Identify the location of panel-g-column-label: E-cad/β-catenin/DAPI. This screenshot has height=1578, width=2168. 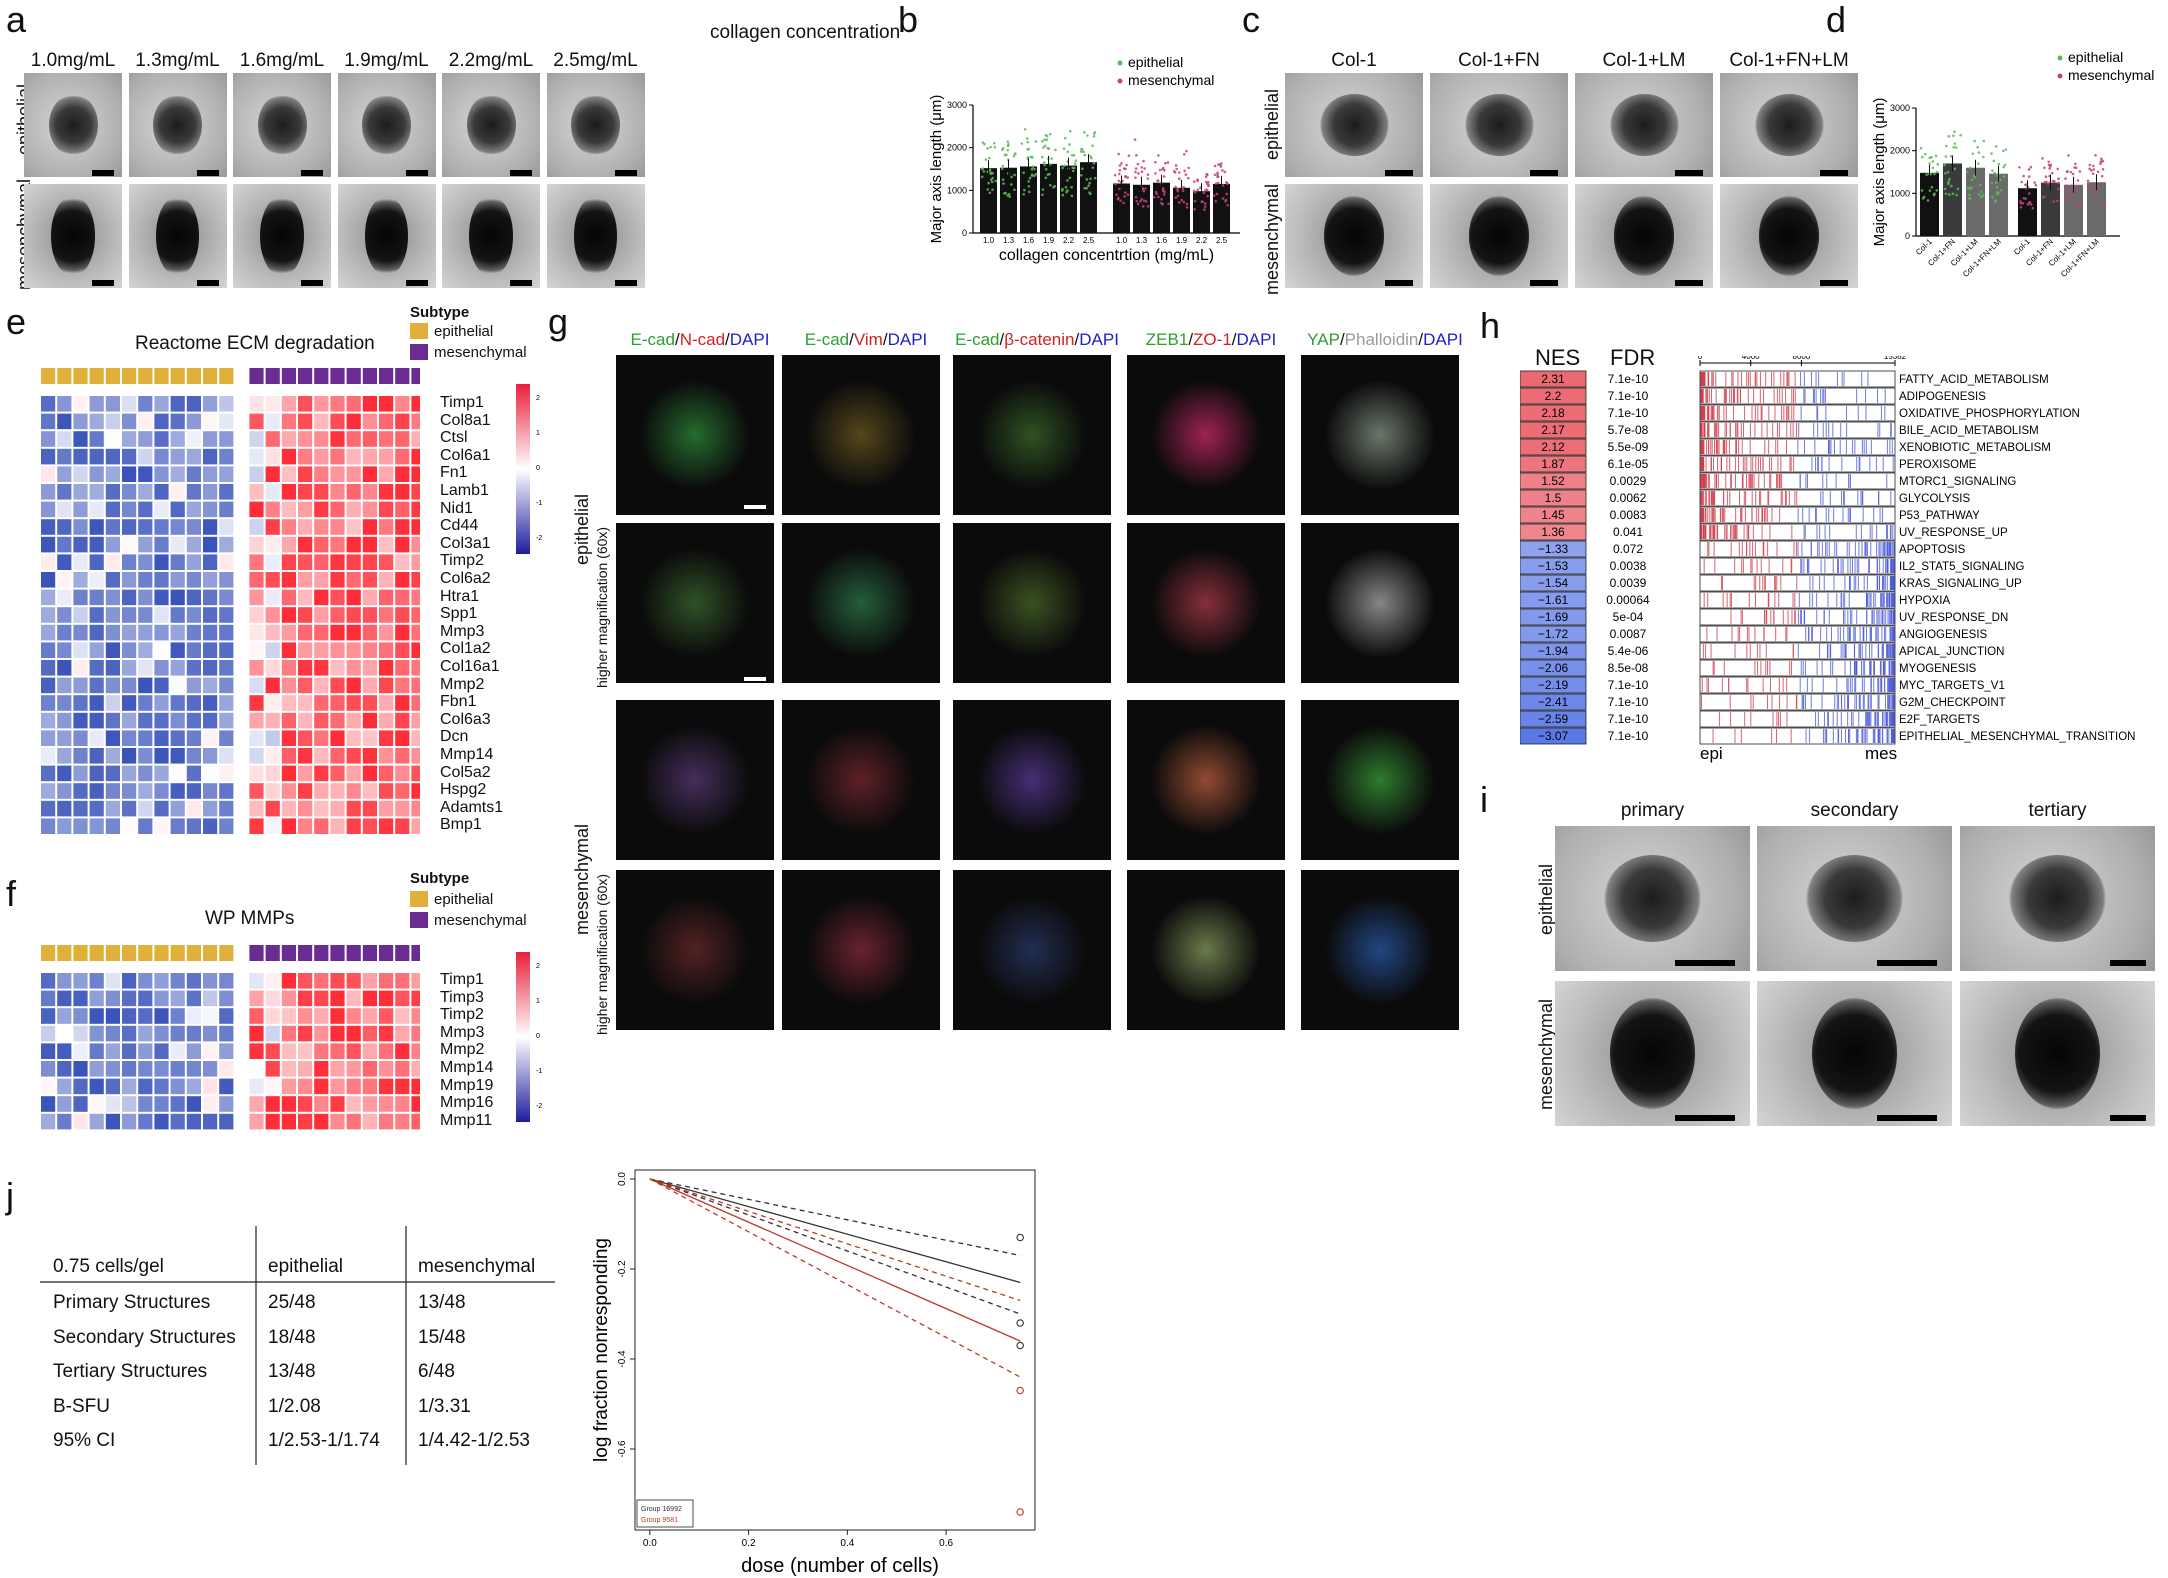
(1037, 340).